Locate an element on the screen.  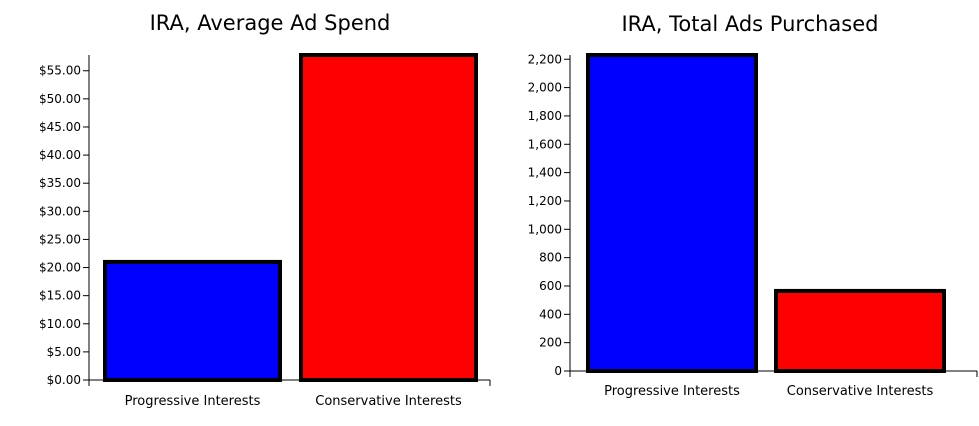
y-tick-label: $45.00 is located at coordinates (60, 127).